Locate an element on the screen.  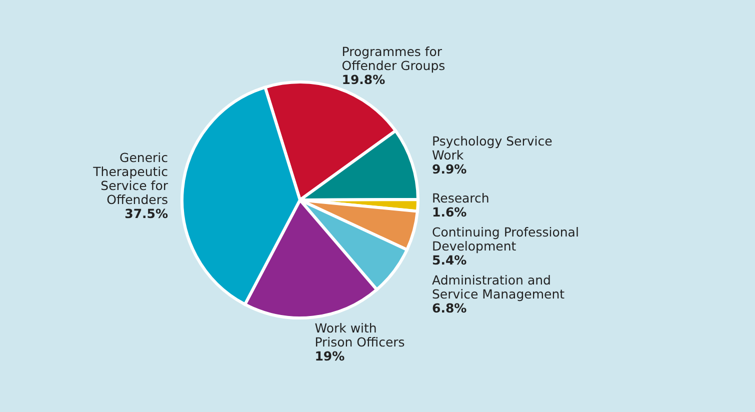
slice-label: Work with Prison Officers is located at coordinates (359, 335).